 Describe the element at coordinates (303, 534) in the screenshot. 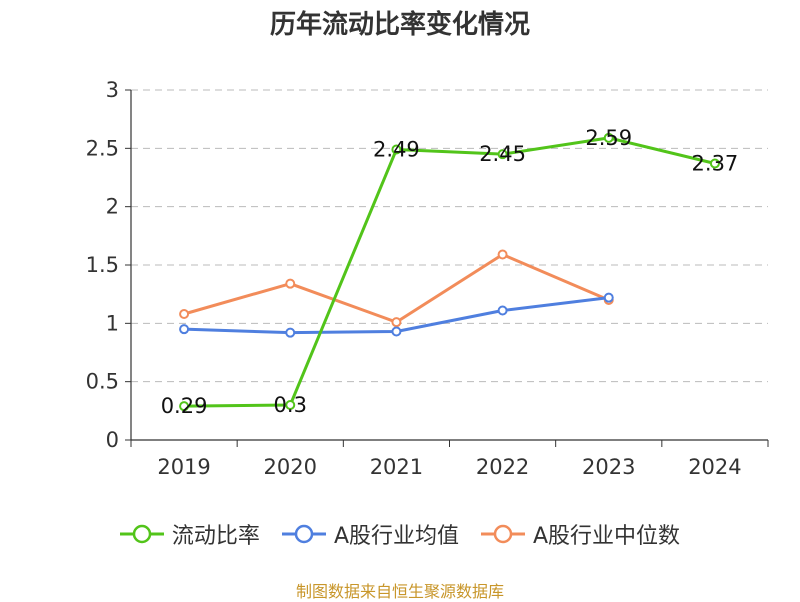

I see `legend-swatch-blue-icon` at that location.